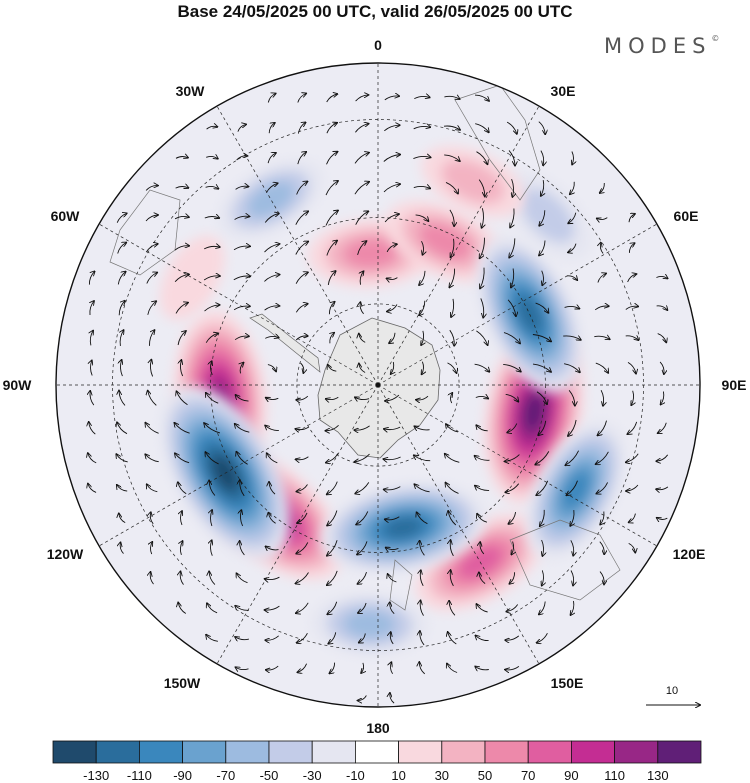 Image resolution: width=750 pixels, height=783 pixels. I want to click on lon-label-150e: 150E, so click(567, 683).